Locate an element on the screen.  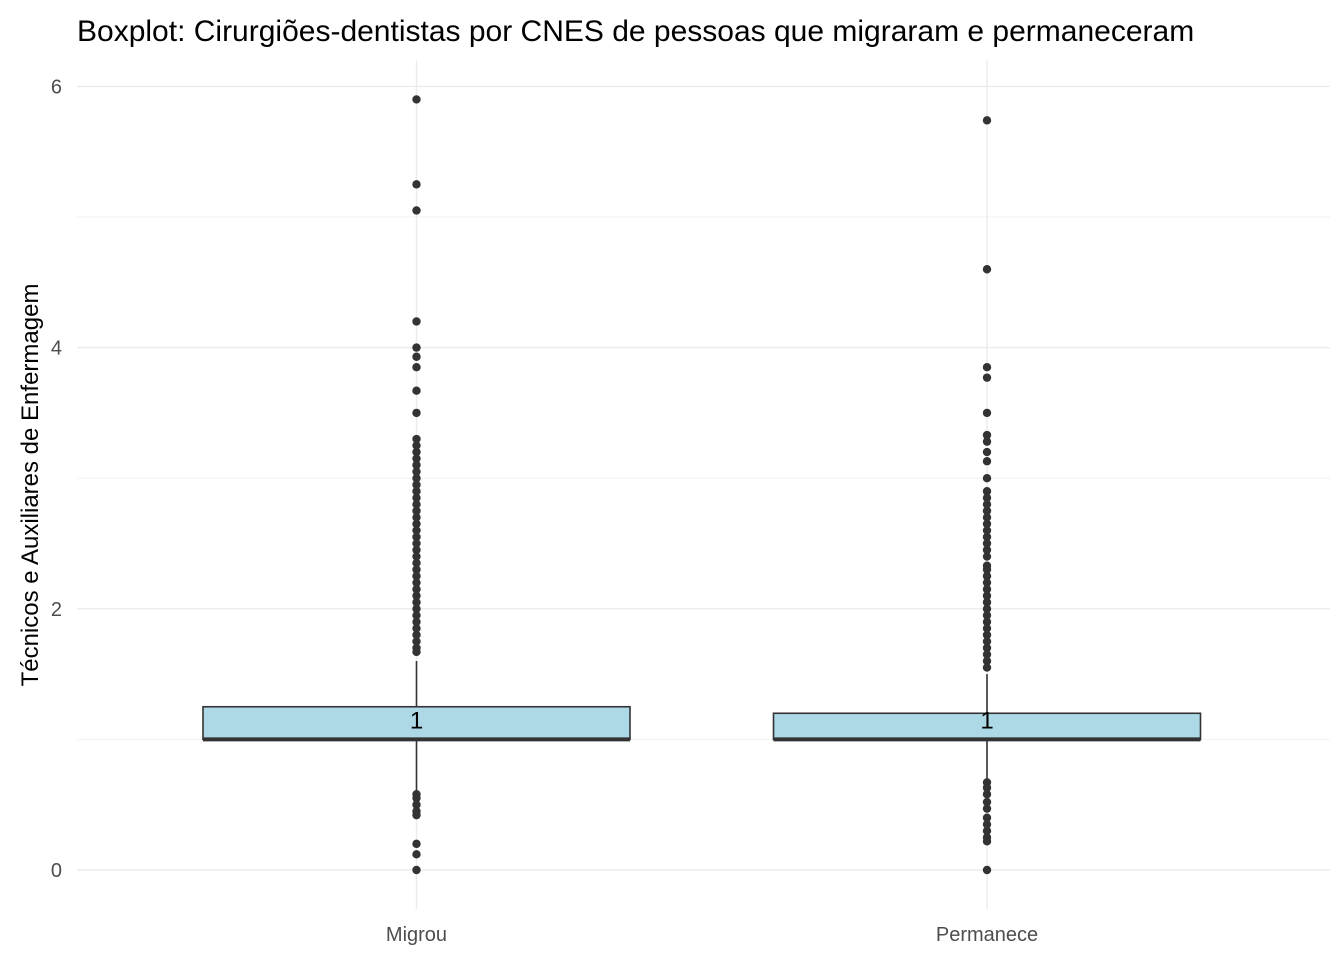
y-tick-label: 4 is located at coordinates (56, 349).